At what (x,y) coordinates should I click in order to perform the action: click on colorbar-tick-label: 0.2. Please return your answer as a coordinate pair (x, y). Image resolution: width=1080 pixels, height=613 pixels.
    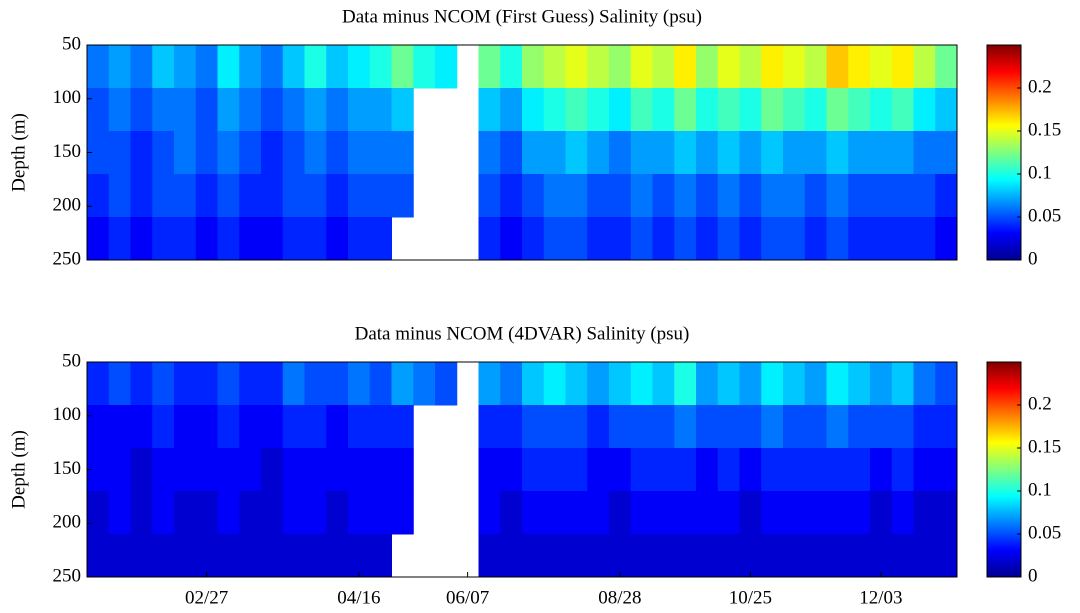
    Looking at the image, I should click on (1040, 86).